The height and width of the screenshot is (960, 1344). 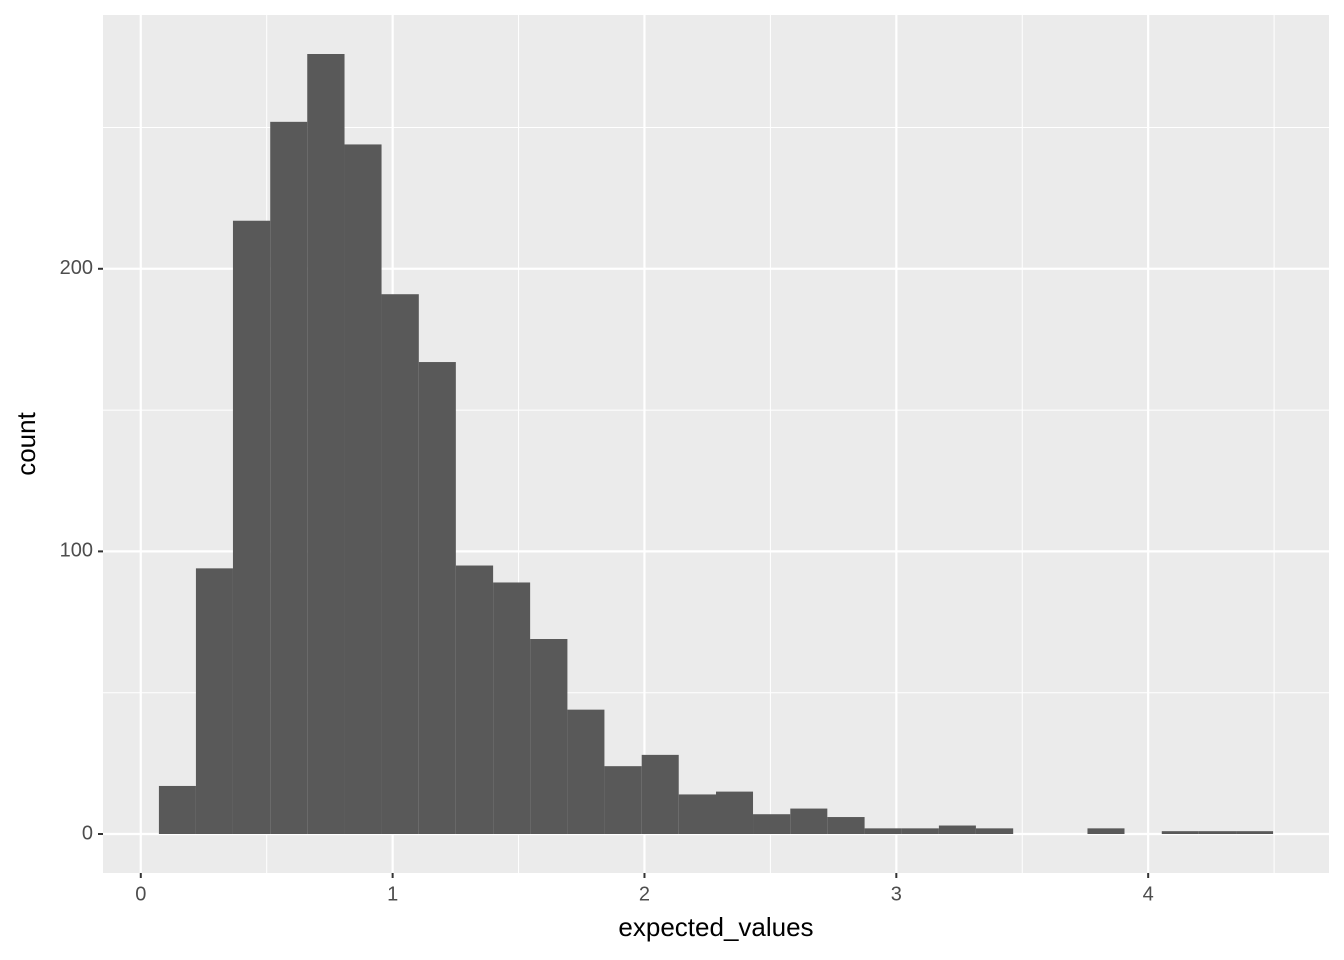 I want to click on x-tick-label: 4, so click(x=1148, y=894).